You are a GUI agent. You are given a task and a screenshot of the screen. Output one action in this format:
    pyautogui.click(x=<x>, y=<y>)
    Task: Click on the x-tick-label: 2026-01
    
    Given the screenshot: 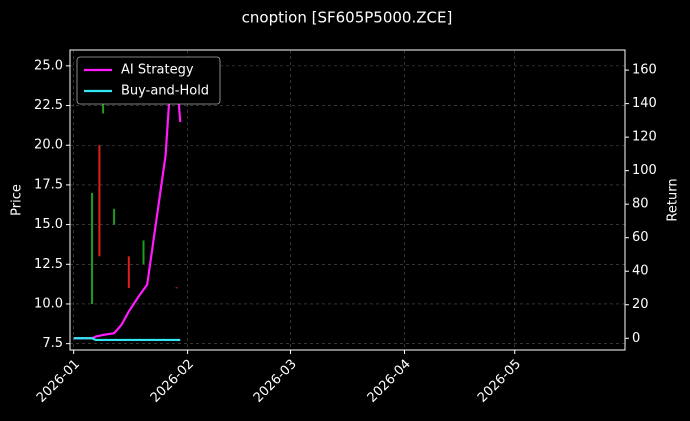 What is the action you would take?
    pyautogui.click(x=58, y=381)
    